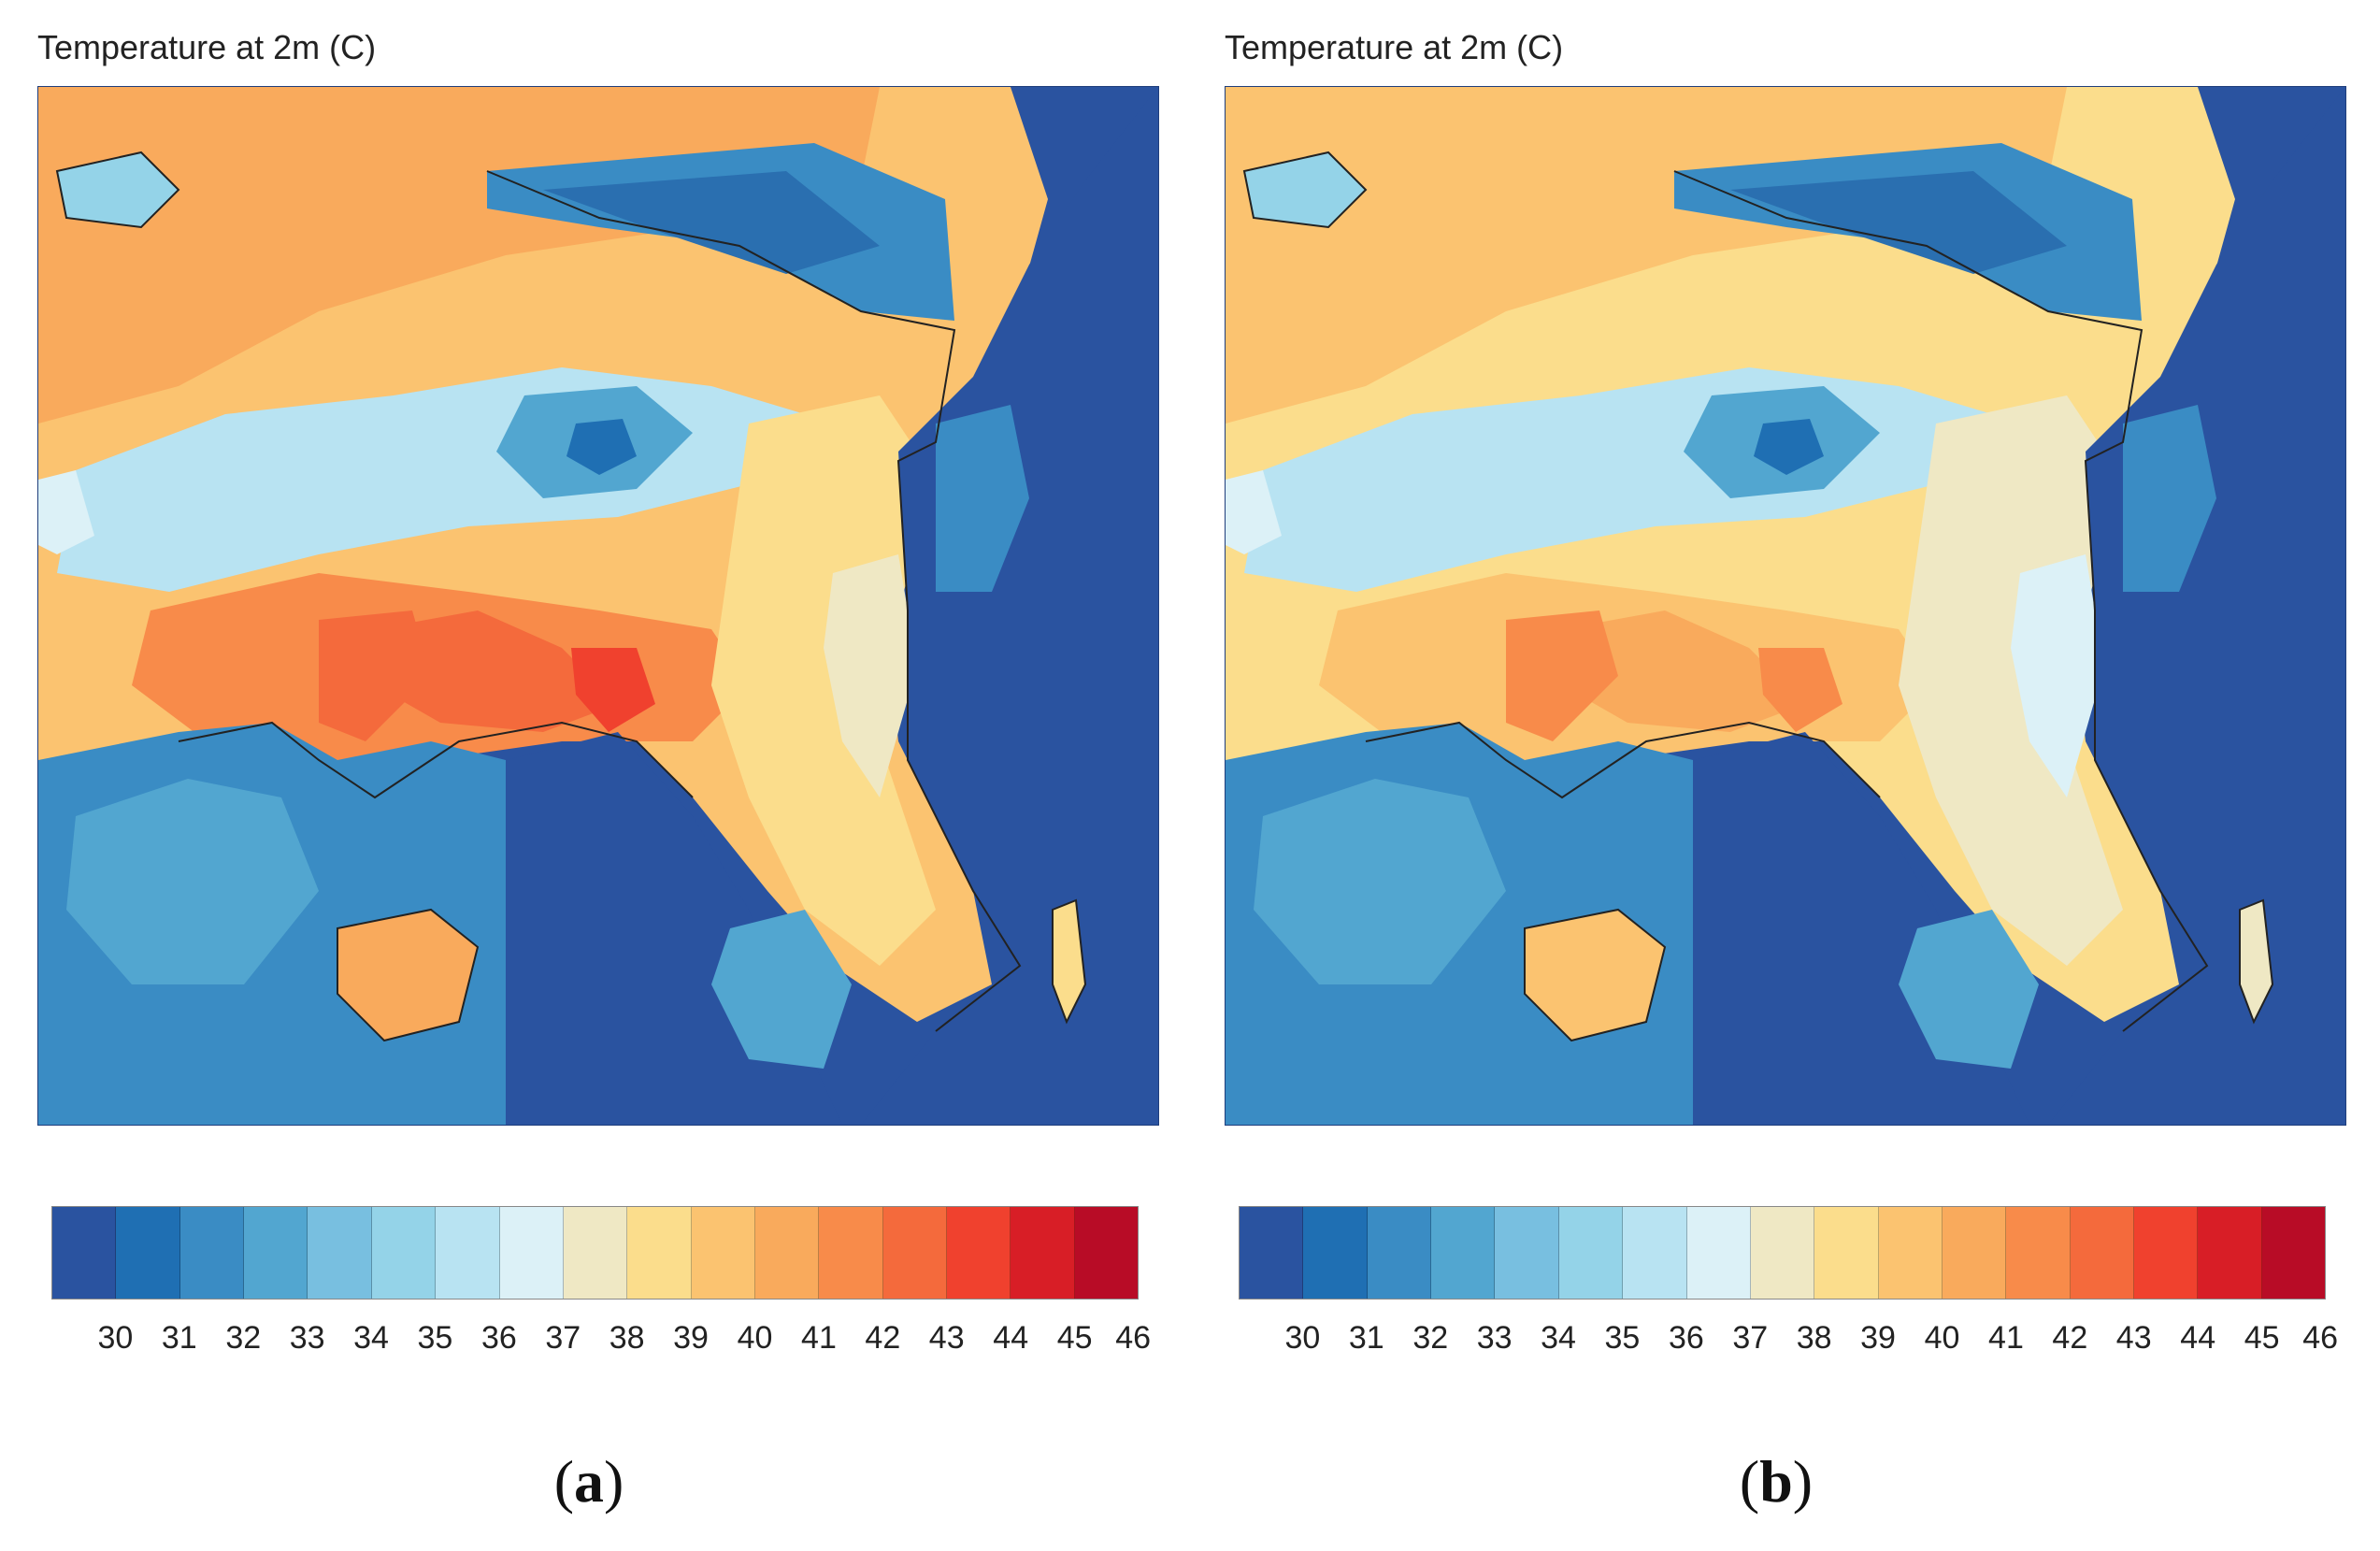 The width and height of the screenshot is (2380, 1551). Describe the element at coordinates (1942, 1338) in the screenshot. I see `colorbar-tick: 40` at that location.